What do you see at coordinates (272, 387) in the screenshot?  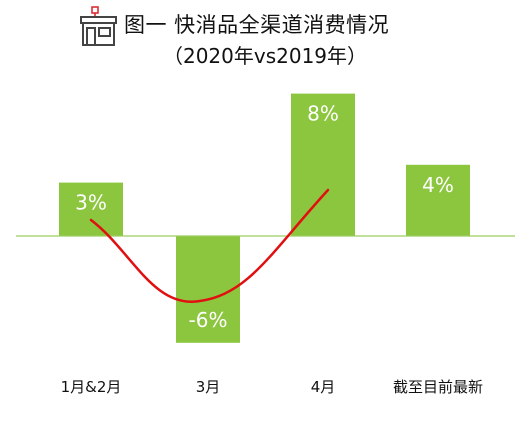 I see `category-ticks-group: 1月&2月 3月 4月 截至目前最新` at bounding box center [272, 387].